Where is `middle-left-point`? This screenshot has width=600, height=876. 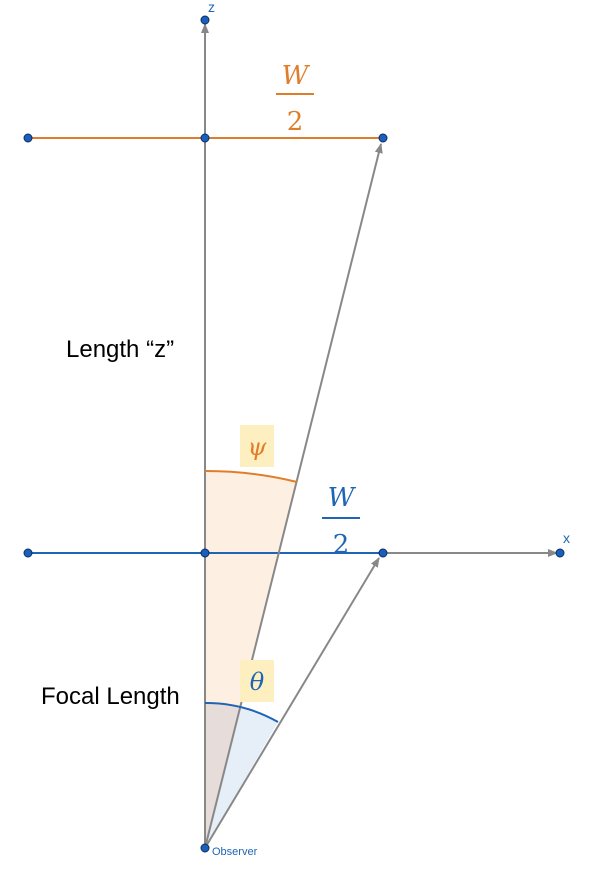
middle-left-point is located at coordinates (28, 553).